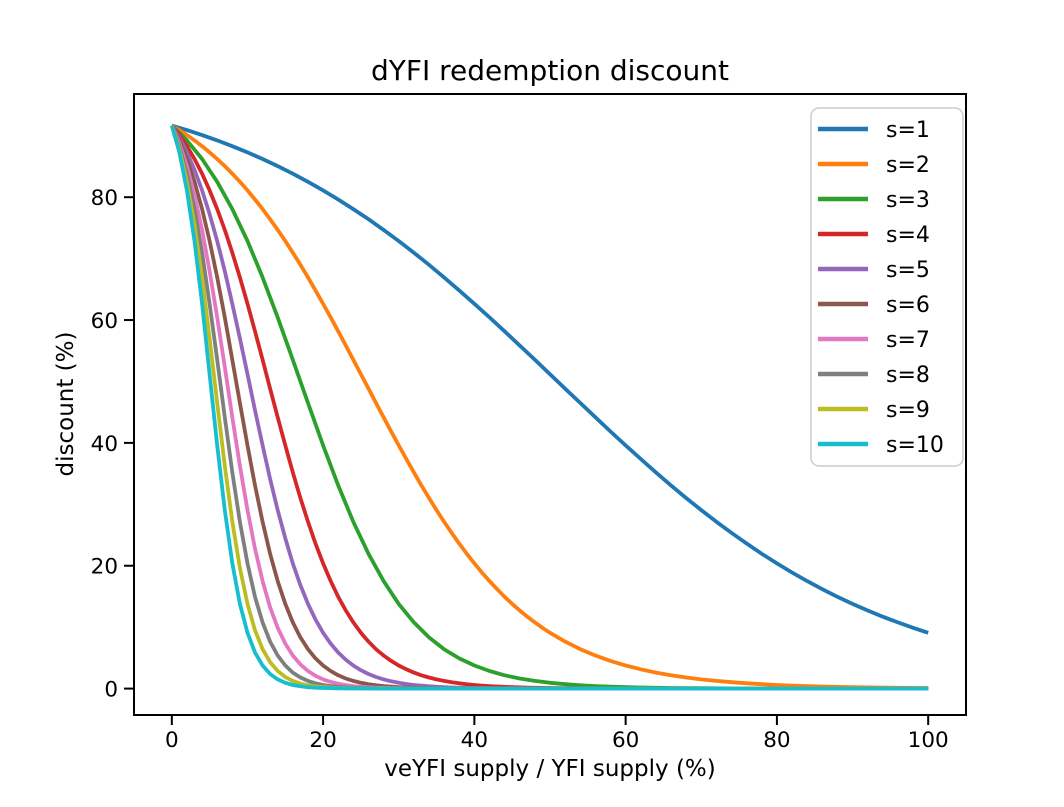 This screenshot has height=807, width=1064. I want to click on y-tick-label: 60, so click(104, 321).